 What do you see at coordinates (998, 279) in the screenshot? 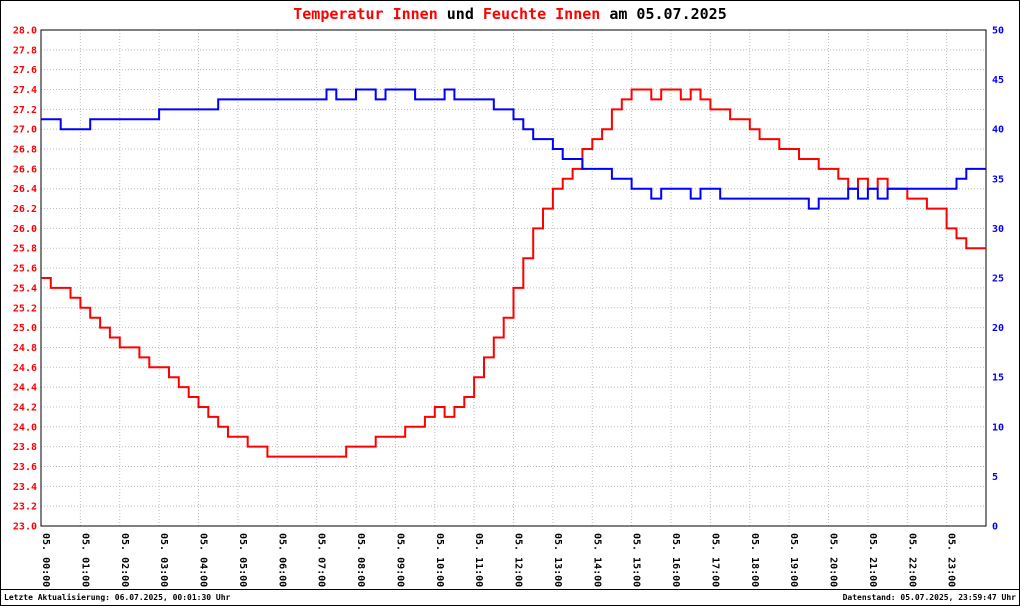
I see `svg-text: 25` at bounding box center [998, 279].